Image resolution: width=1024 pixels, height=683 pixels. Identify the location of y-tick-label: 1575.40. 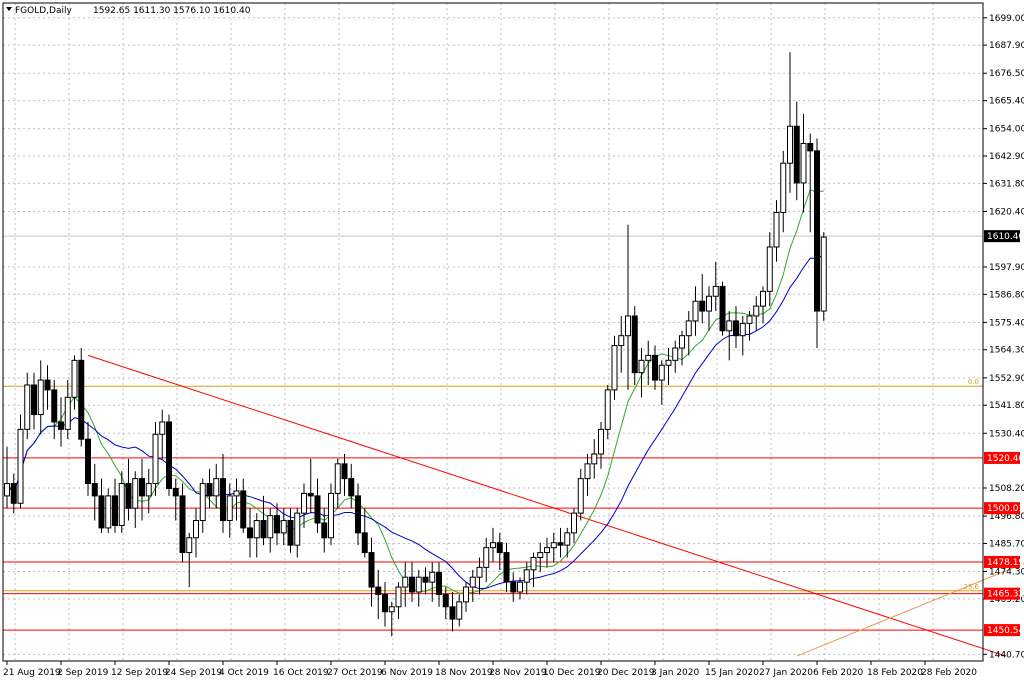
(1006, 323).